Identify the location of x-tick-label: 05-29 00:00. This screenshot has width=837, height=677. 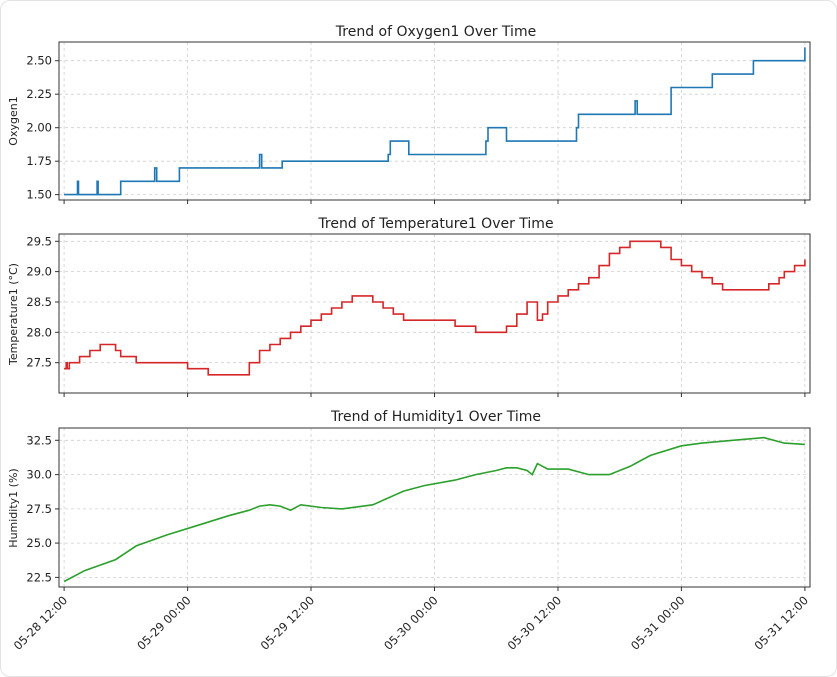
(164, 623).